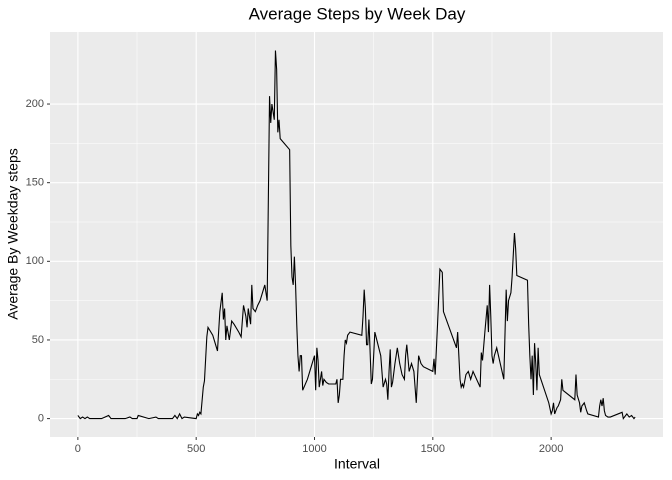 The height and width of the screenshot is (480, 672). Describe the element at coordinates (38, 340) in the screenshot. I see `y-tick-label: 50` at that location.